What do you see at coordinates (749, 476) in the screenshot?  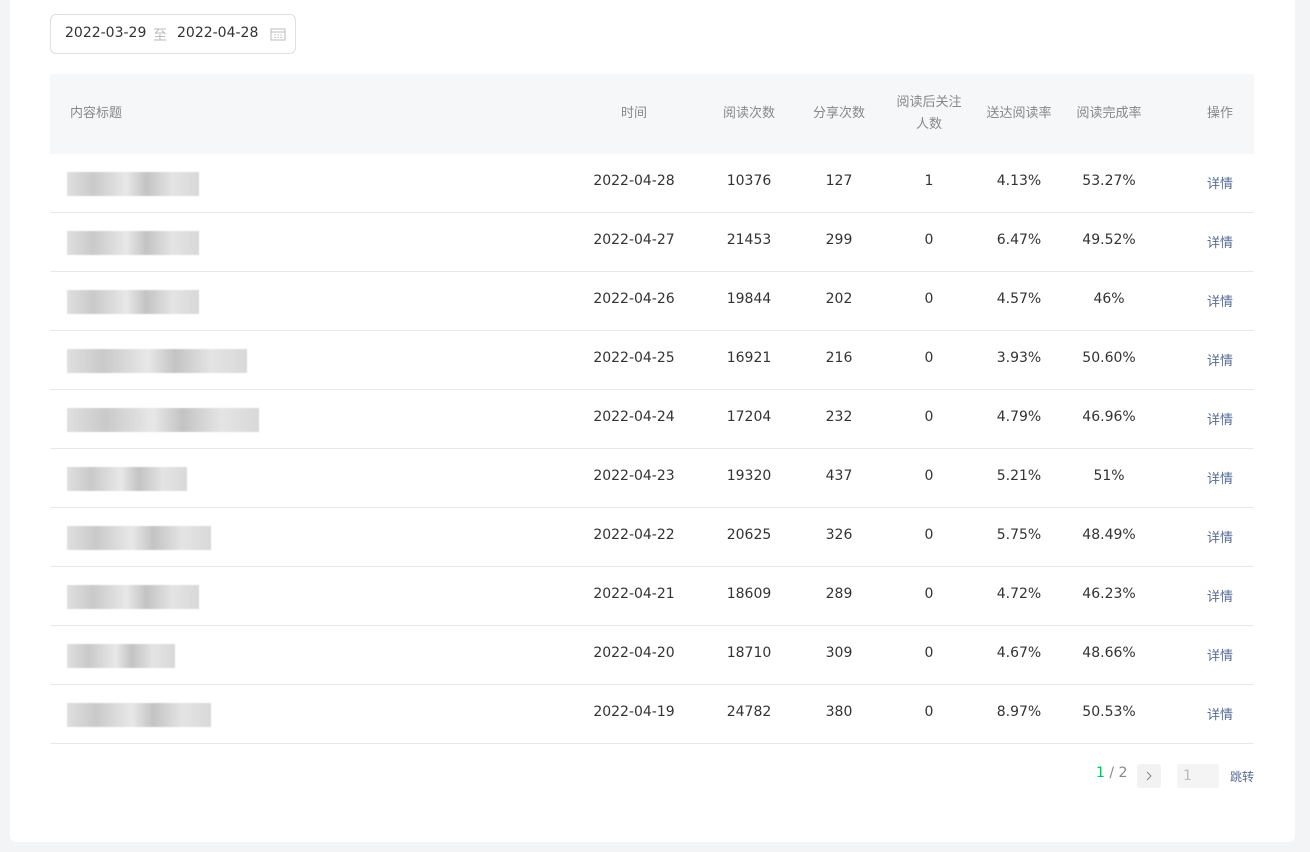 I see `table-cell: 19320` at bounding box center [749, 476].